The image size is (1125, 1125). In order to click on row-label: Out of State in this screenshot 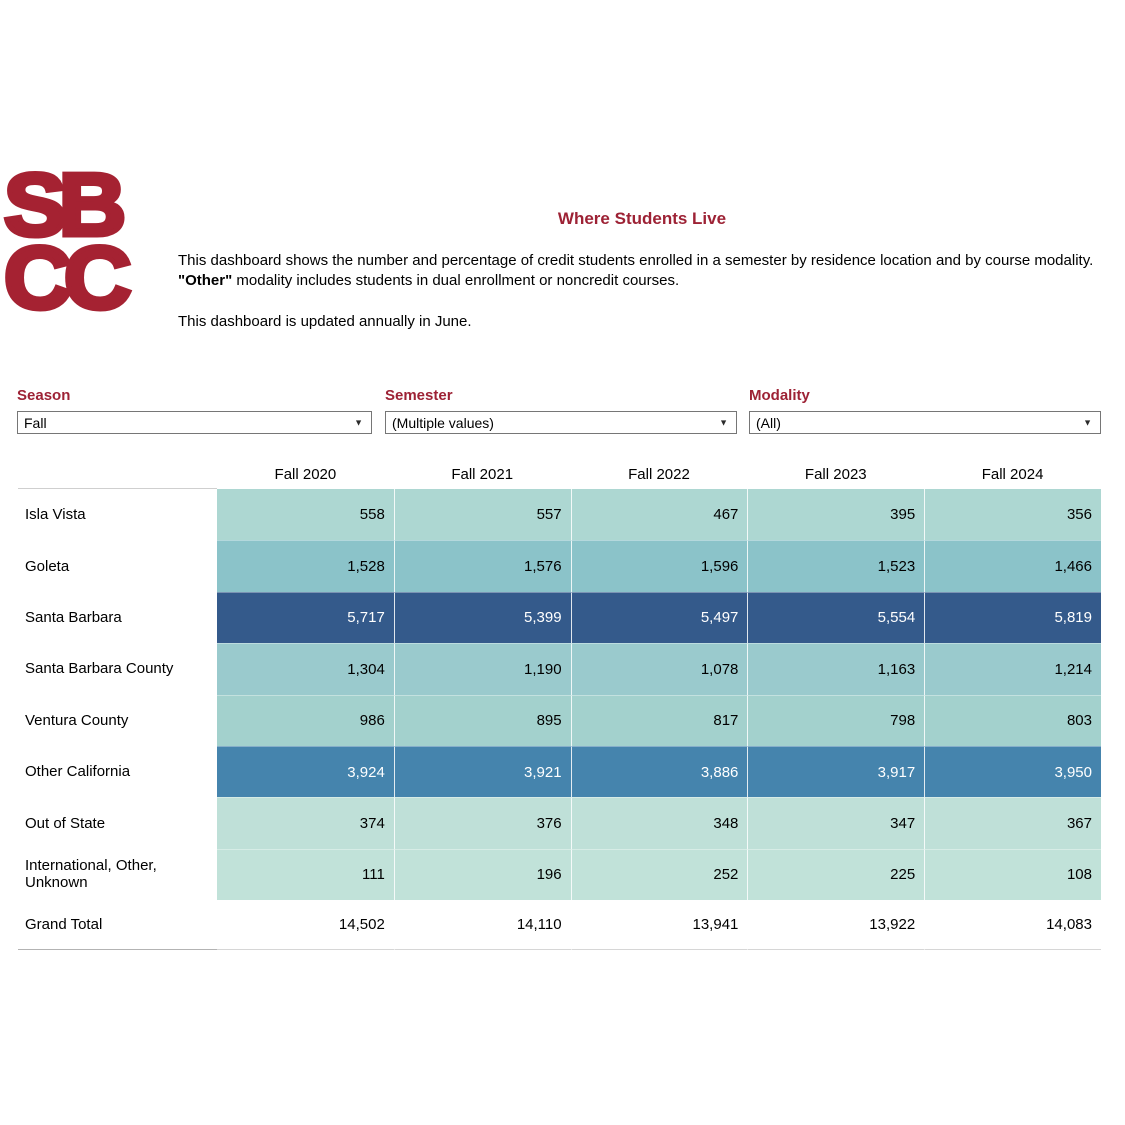, I will do `click(117, 823)`.